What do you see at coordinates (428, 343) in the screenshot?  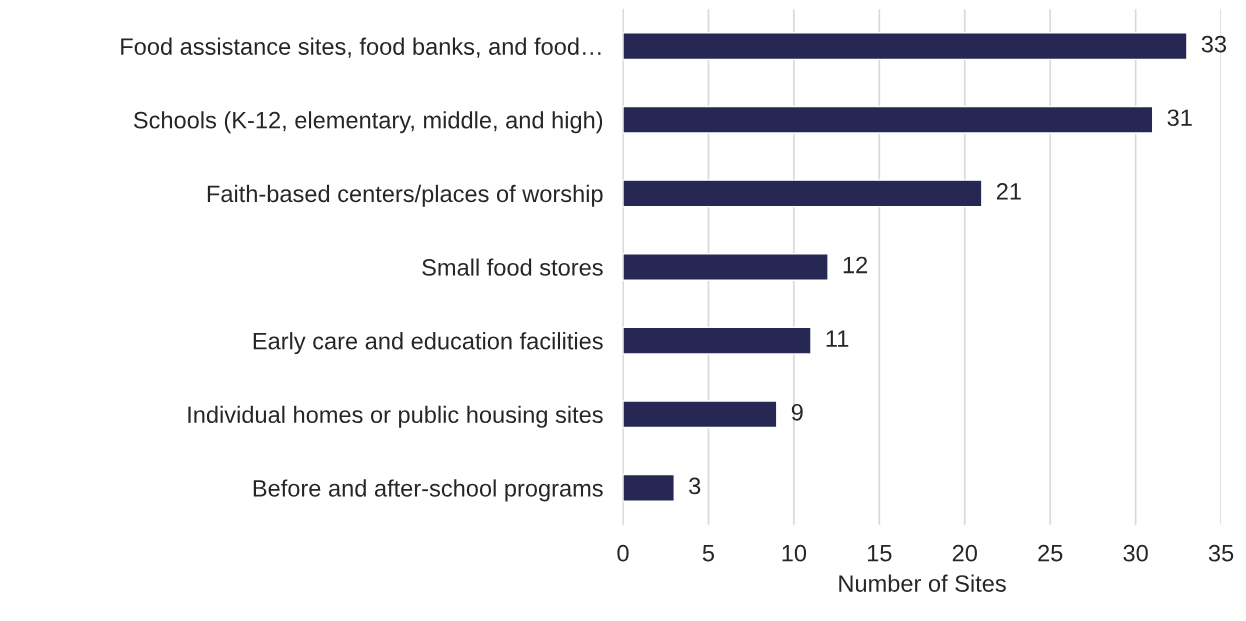 I see `y-tick-label: Early care and education facilities` at bounding box center [428, 343].